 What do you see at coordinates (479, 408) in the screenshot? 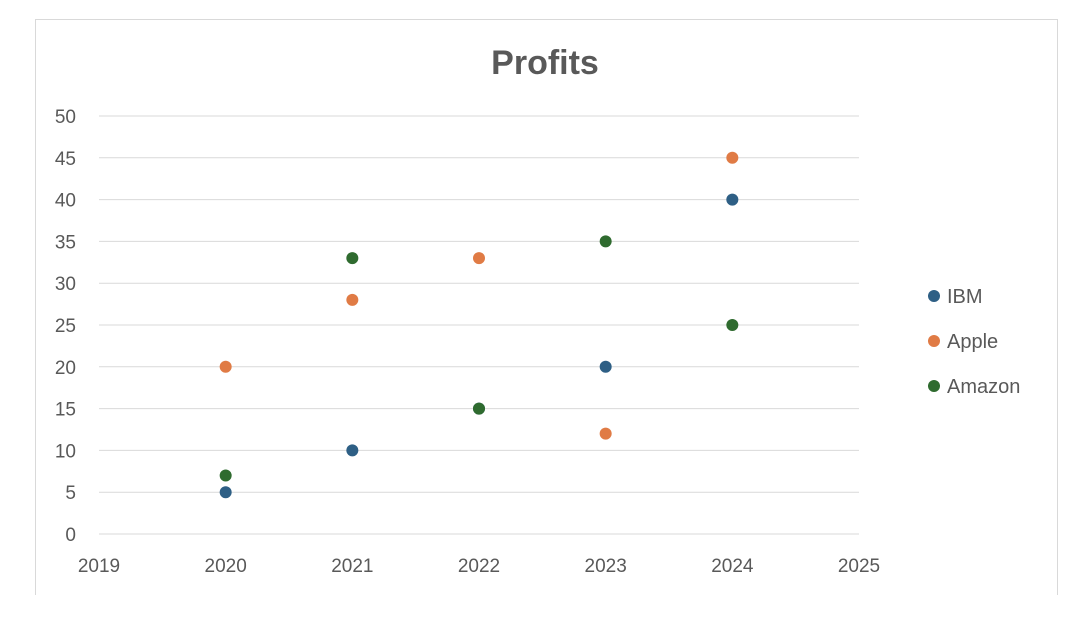
I see `data-point-amazon-2022` at bounding box center [479, 408].